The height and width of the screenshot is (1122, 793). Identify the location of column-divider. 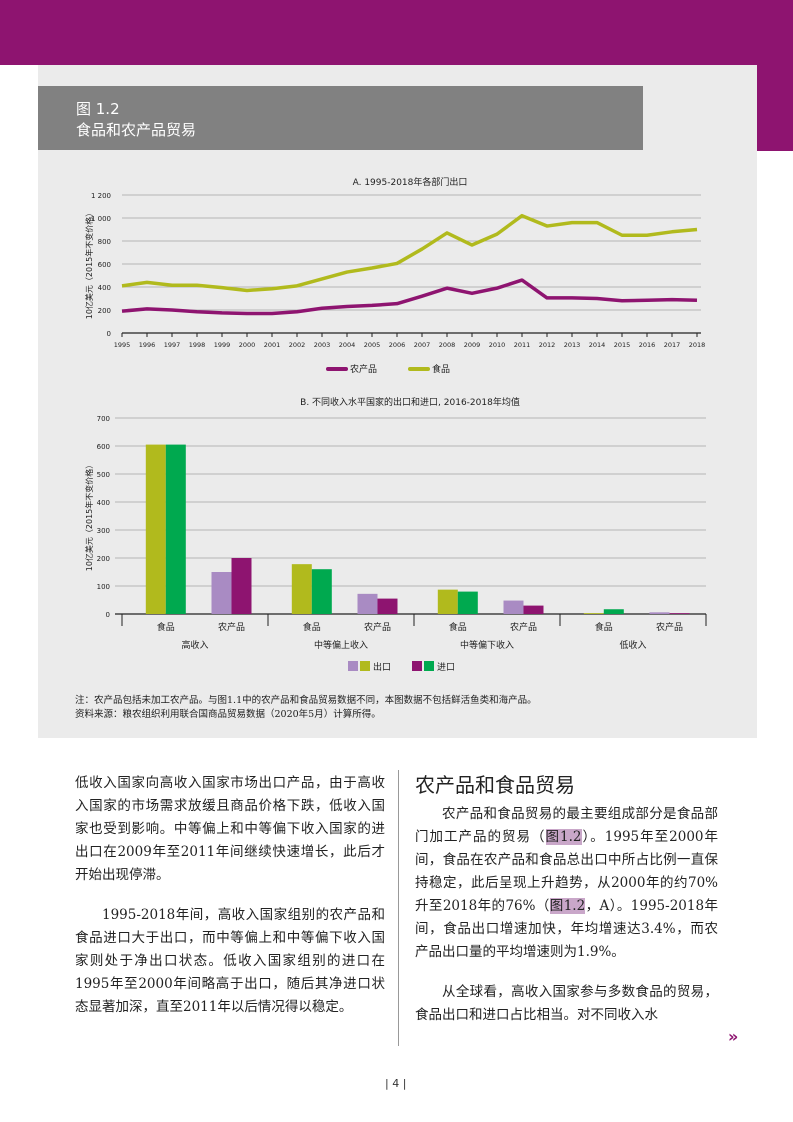
(398, 908).